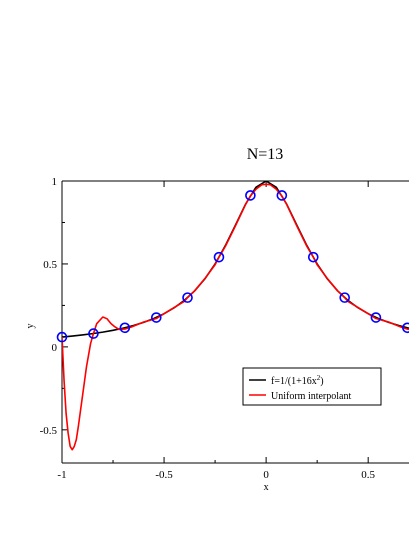 Image resolution: width=409 pixels, height=534 pixels. I want to click on legend-entry-label: Uniform interpolant, so click(311, 396).